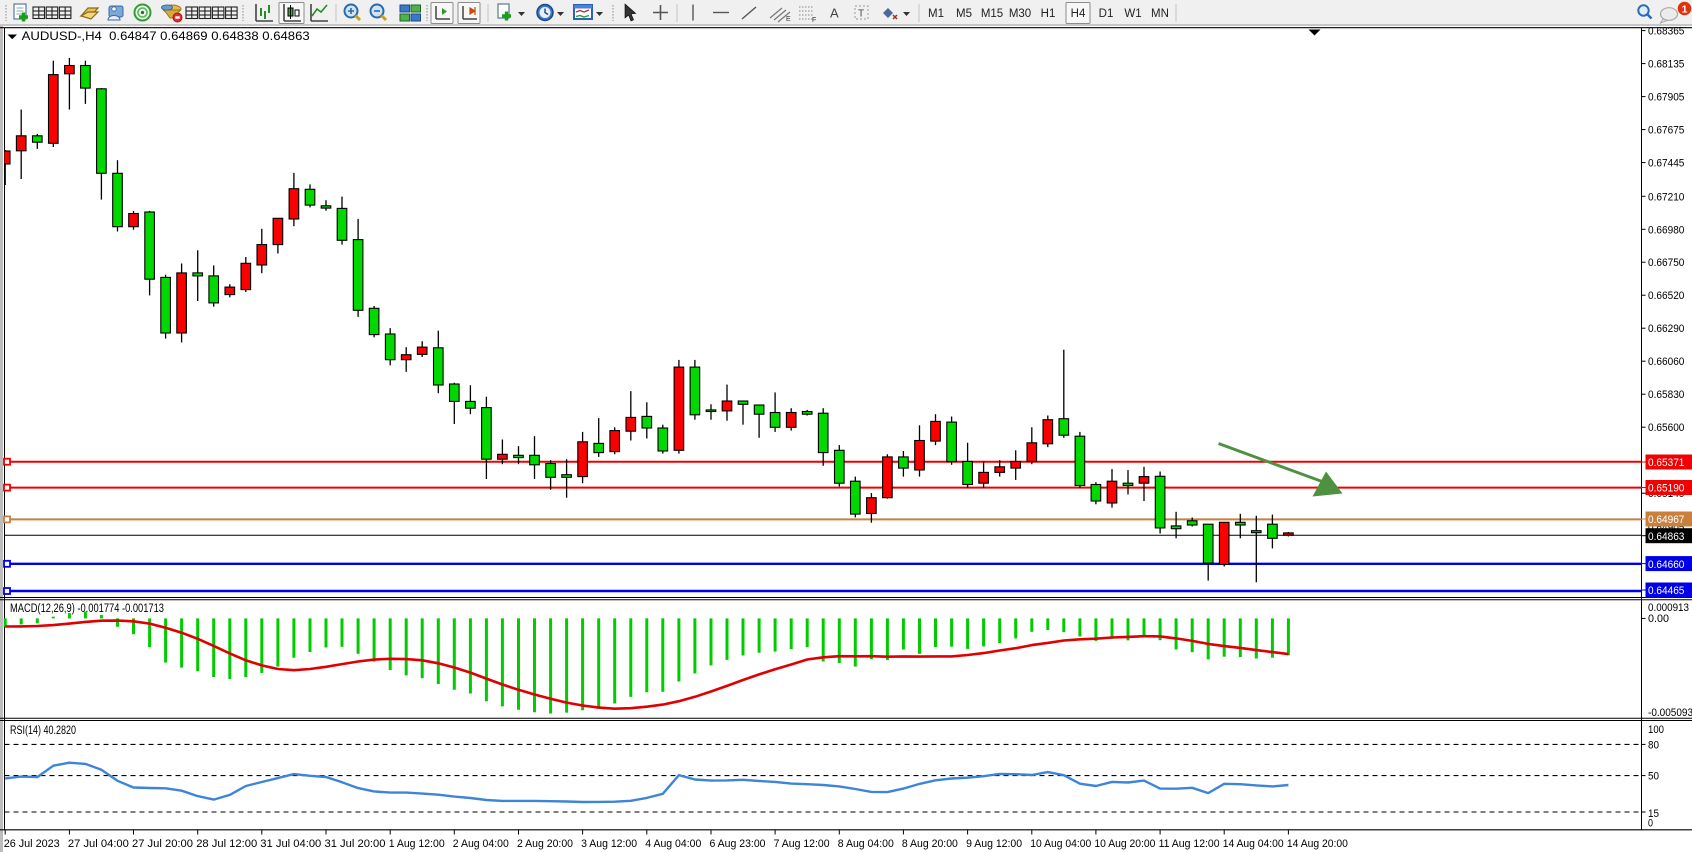  What do you see at coordinates (1124, 844) in the screenshot?
I see `svg-text: 10 Aug 20:00` at bounding box center [1124, 844].